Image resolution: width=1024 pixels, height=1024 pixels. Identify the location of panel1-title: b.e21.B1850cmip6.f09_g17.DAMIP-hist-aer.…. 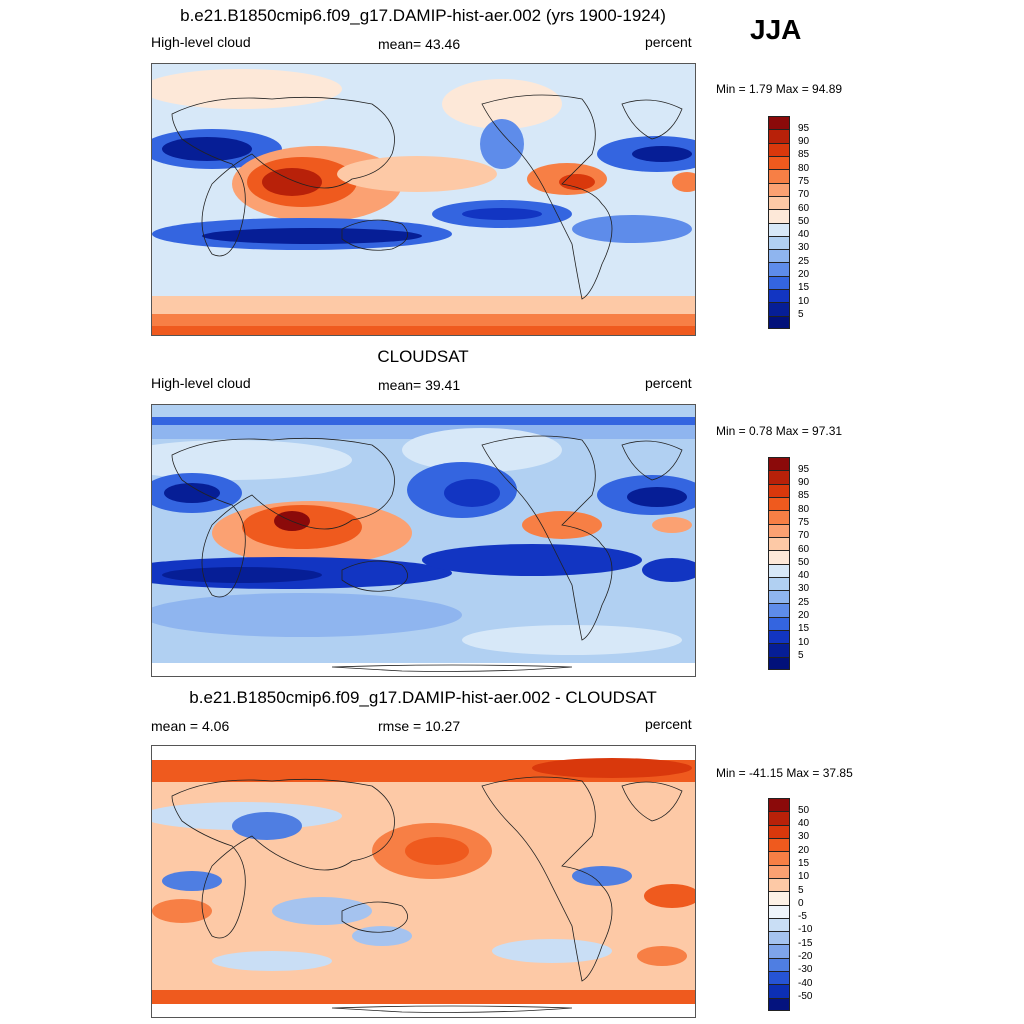
(423, 15).